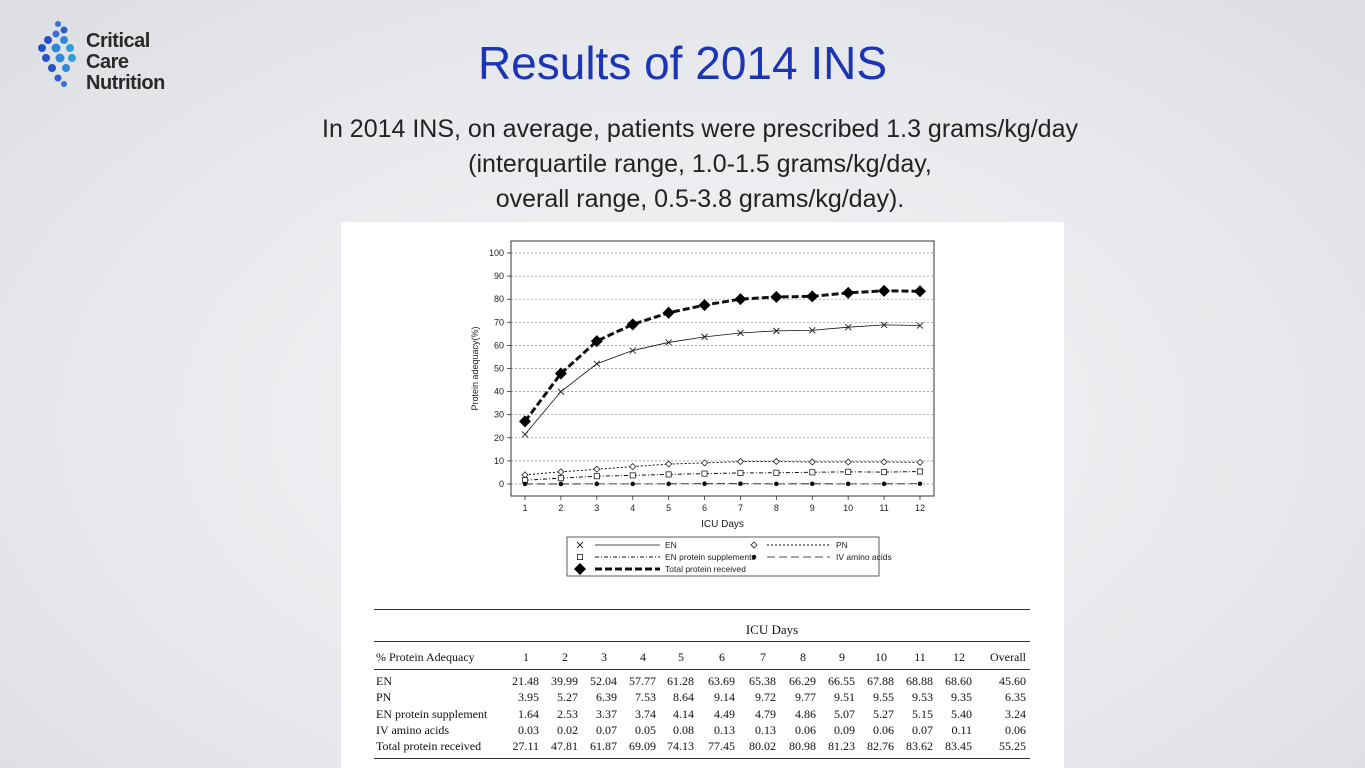 The image size is (1365, 768). What do you see at coordinates (1012, 746) in the screenshot?
I see `table-cell: 55.25` at bounding box center [1012, 746].